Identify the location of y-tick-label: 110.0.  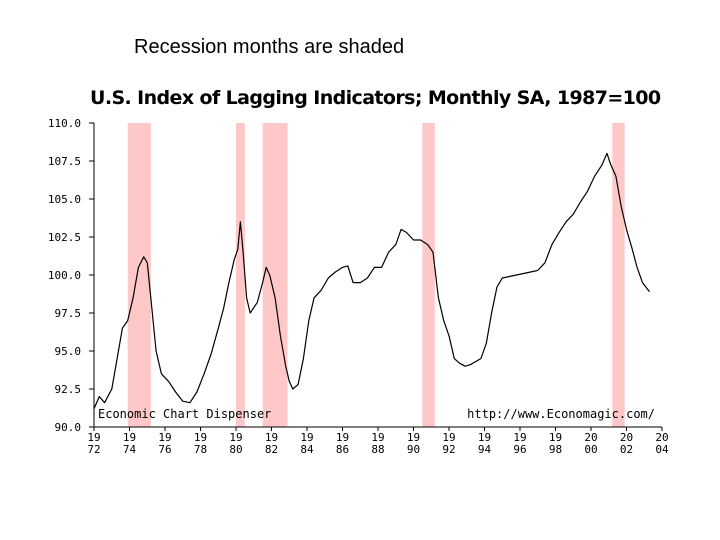
(64, 123).